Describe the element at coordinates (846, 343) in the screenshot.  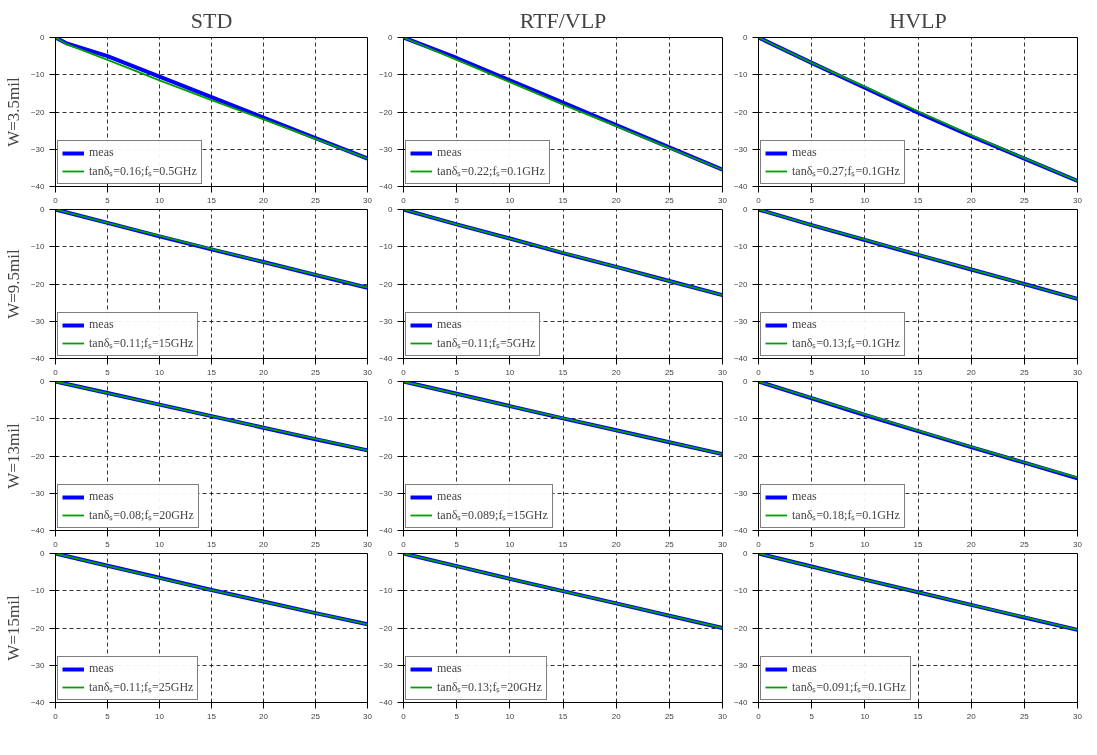
I see `legend-label: tanδₛ=0.13;fₛ=0.1GHz` at that location.